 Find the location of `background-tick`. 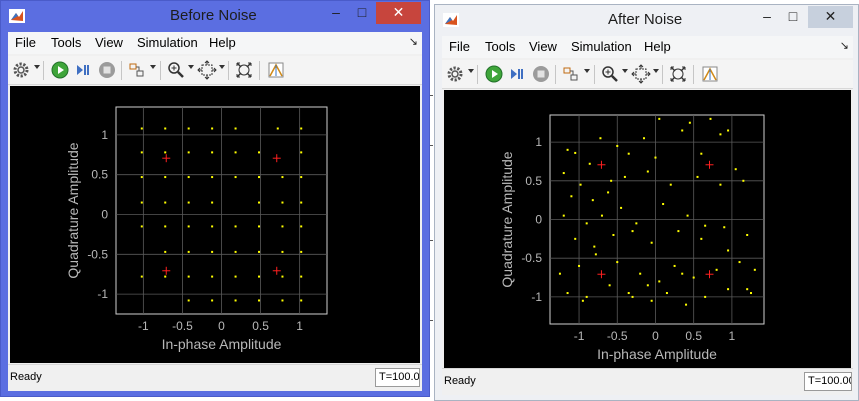

background-tick is located at coordinates (430, 320).